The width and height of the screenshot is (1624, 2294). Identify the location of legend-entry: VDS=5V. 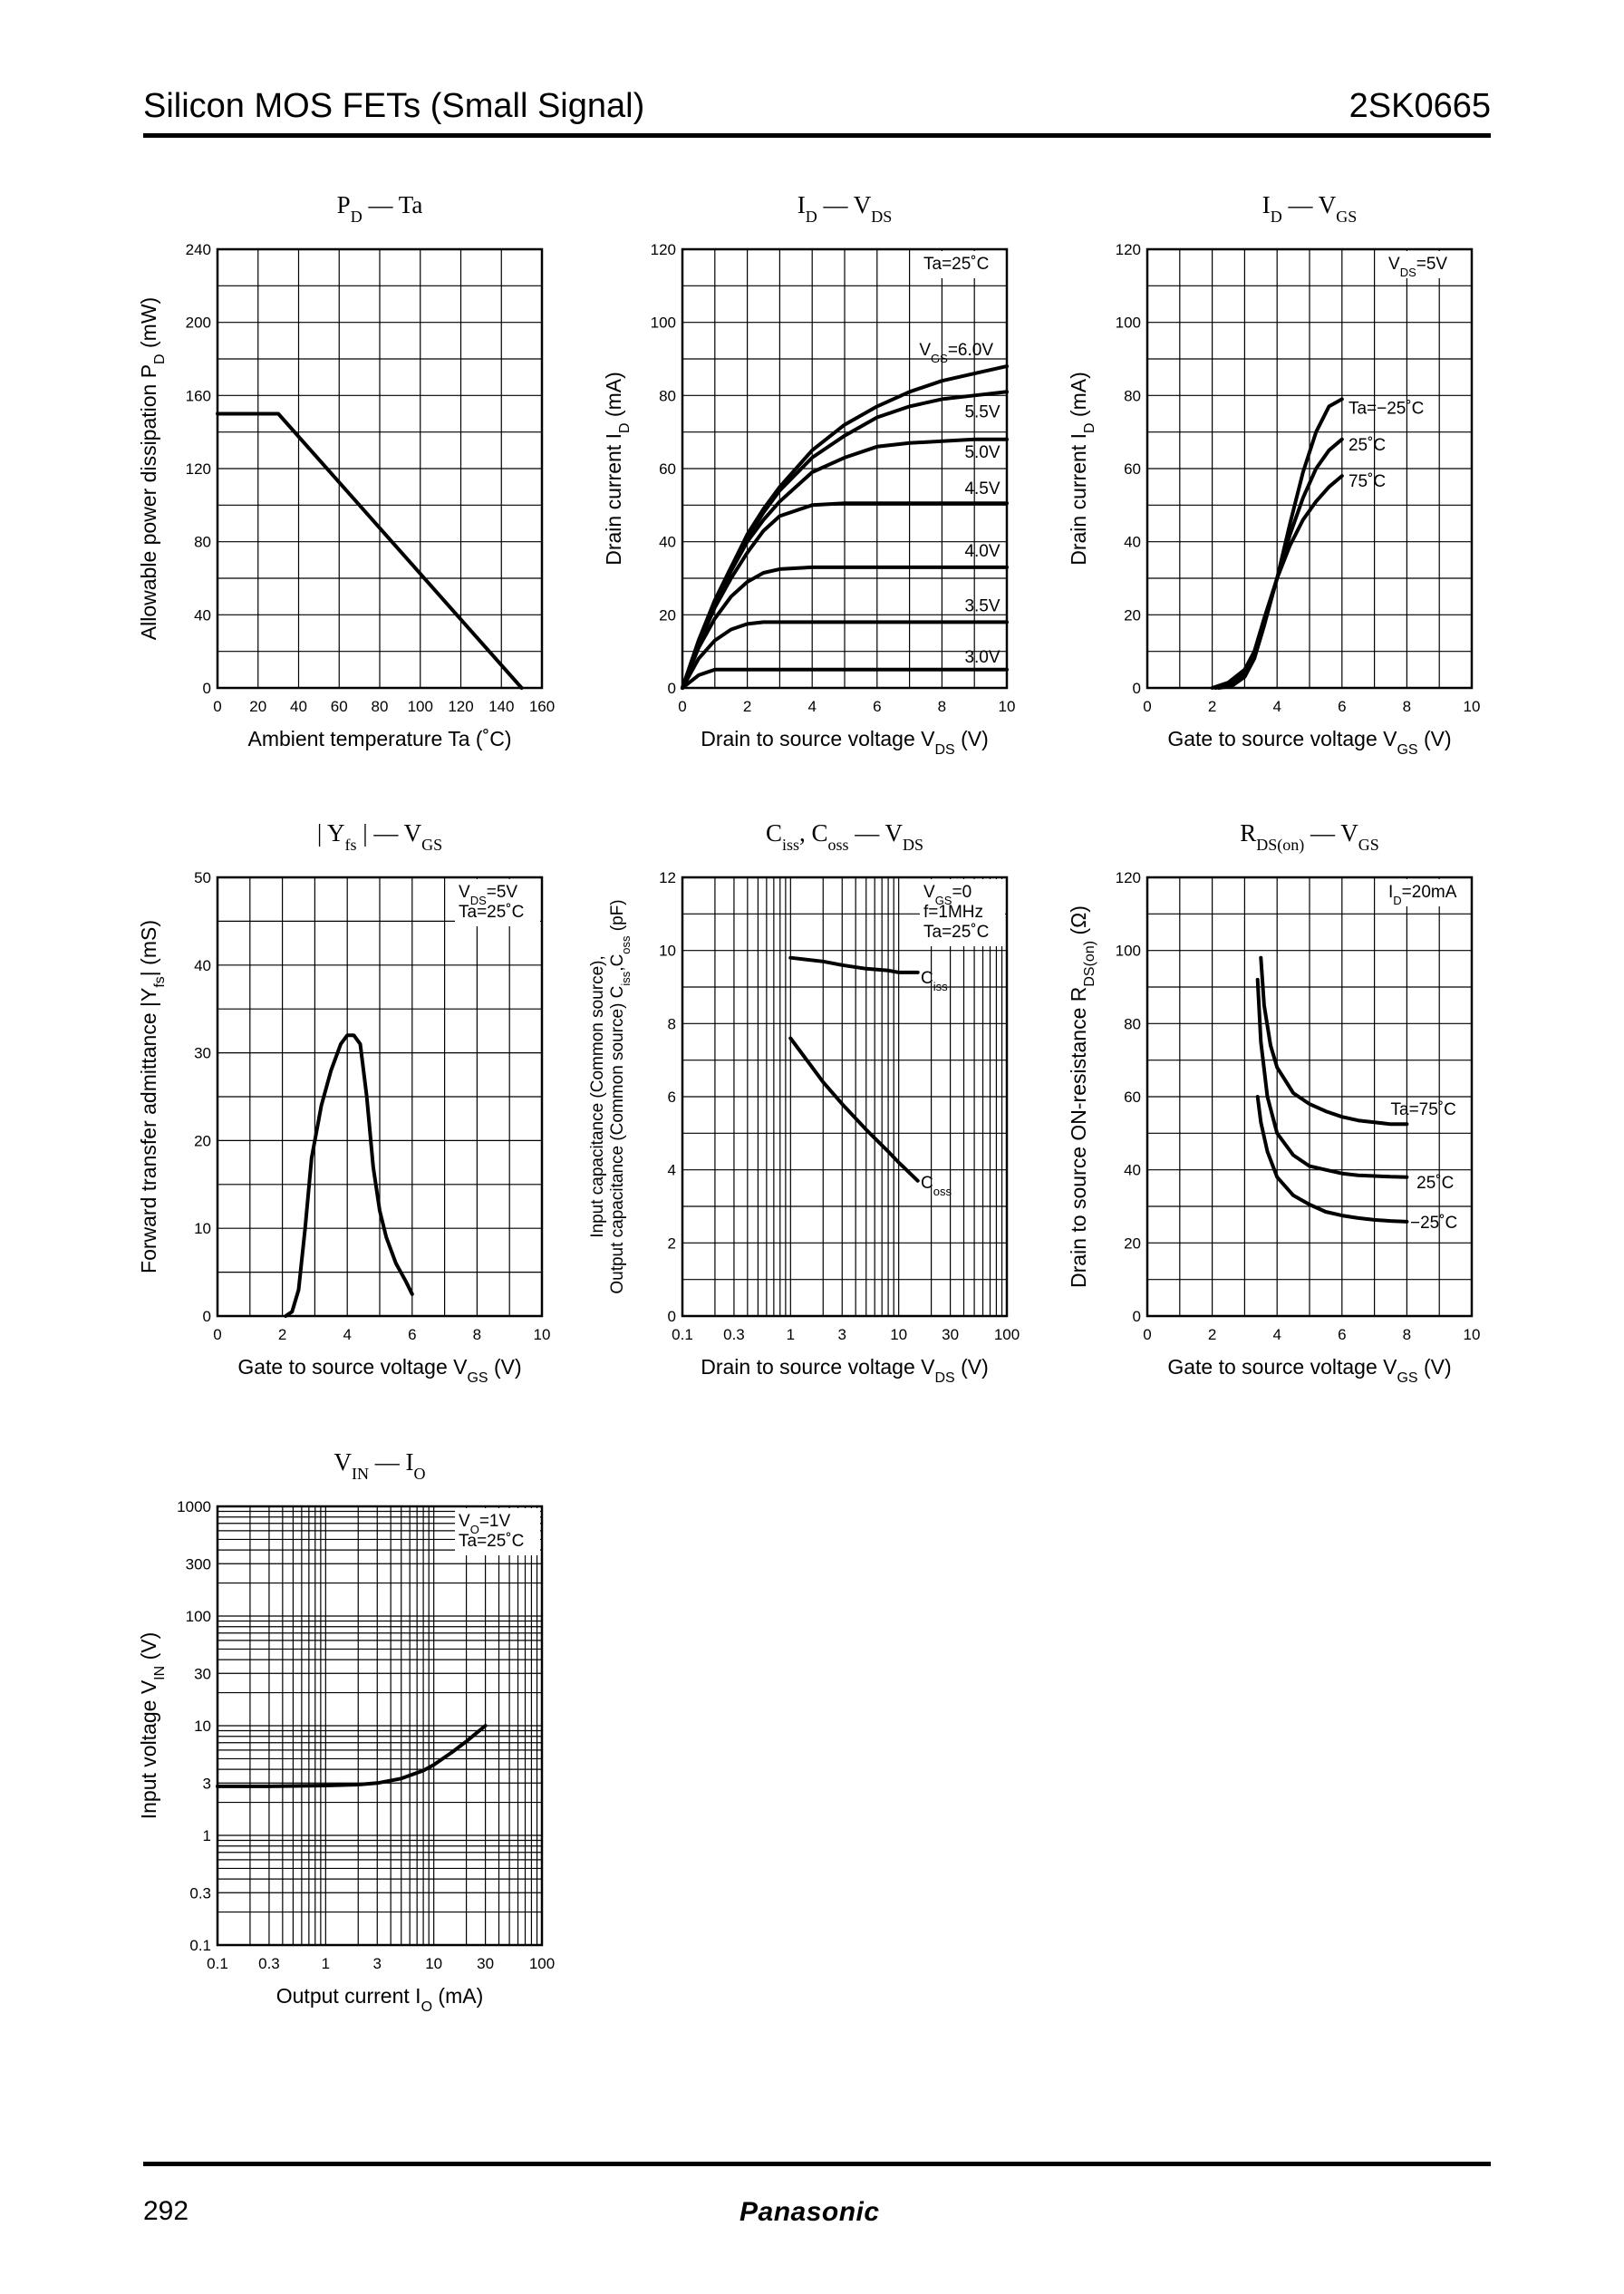
(1417, 267).